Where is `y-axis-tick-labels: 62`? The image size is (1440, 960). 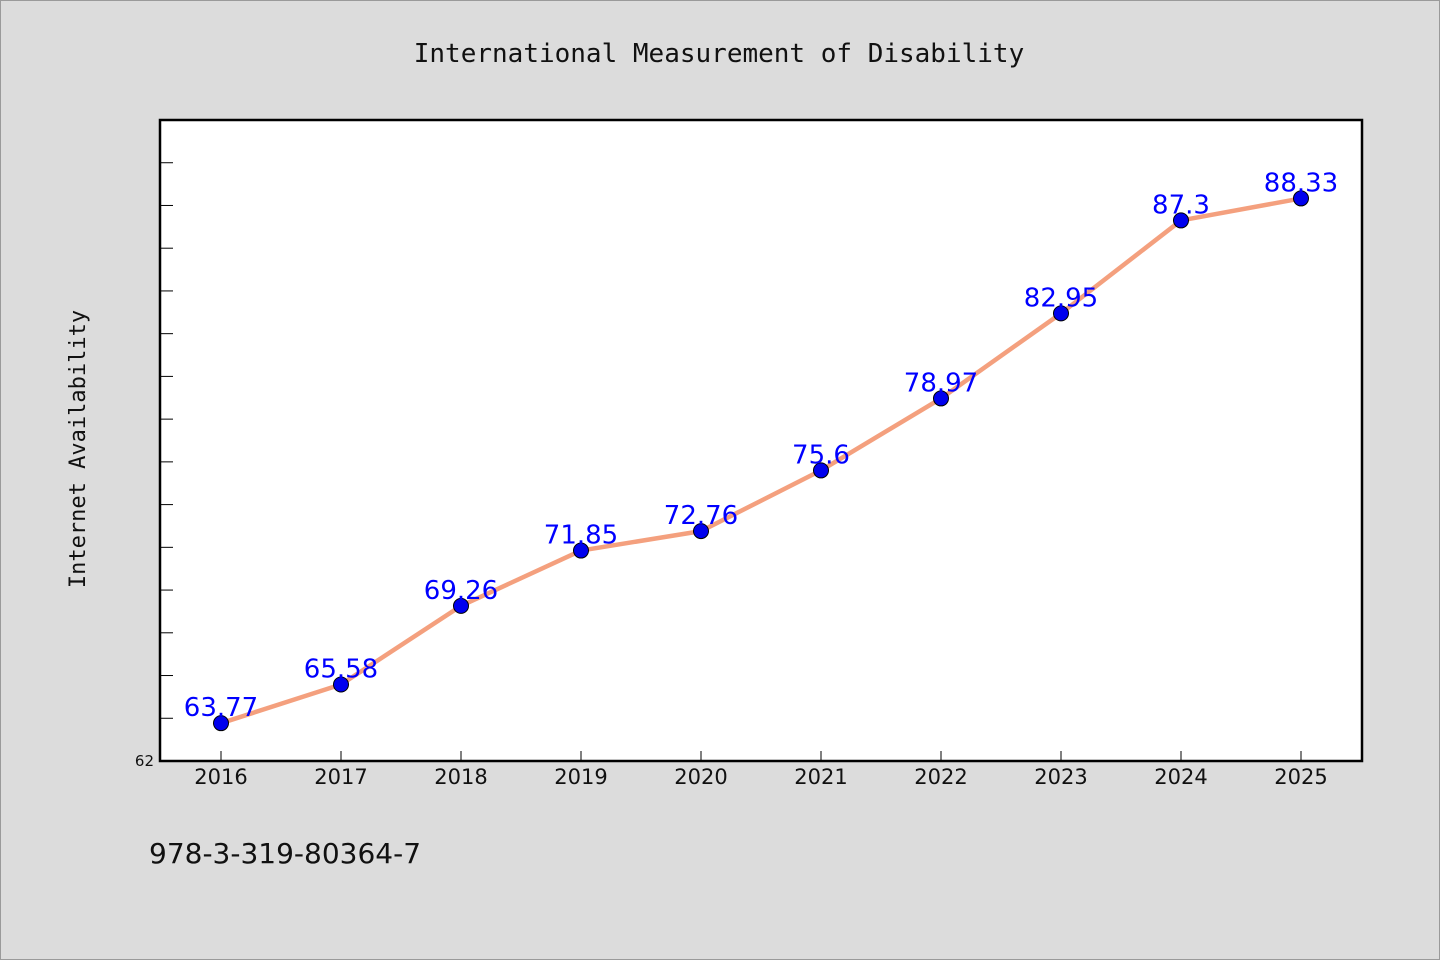 y-axis-tick-labels: 62 is located at coordinates (144, 761).